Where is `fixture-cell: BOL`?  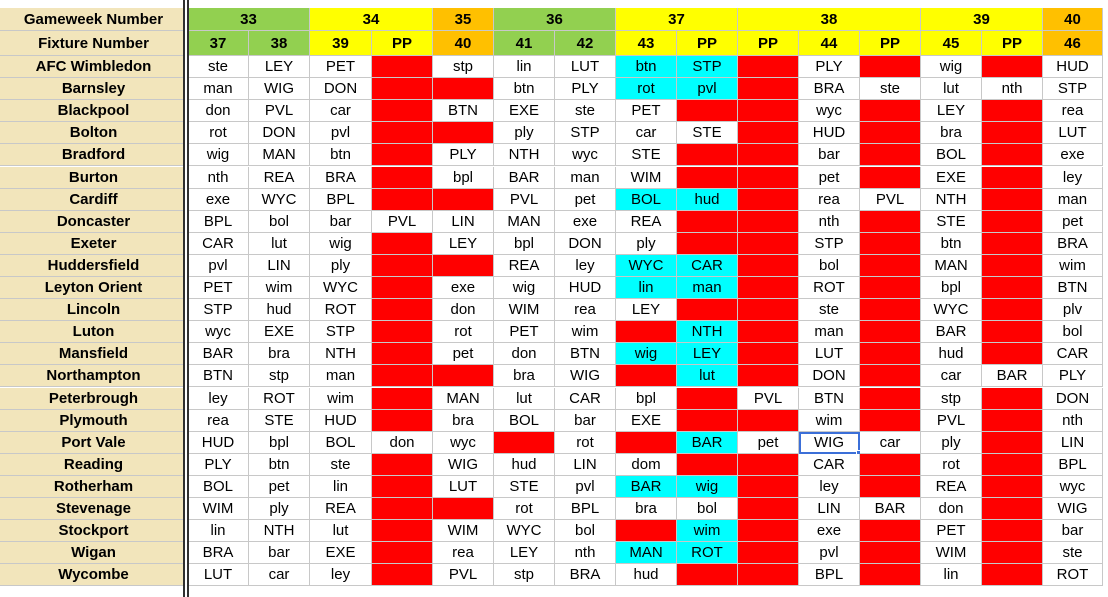 fixture-cell: BOL is located at coordinates (218, 486).